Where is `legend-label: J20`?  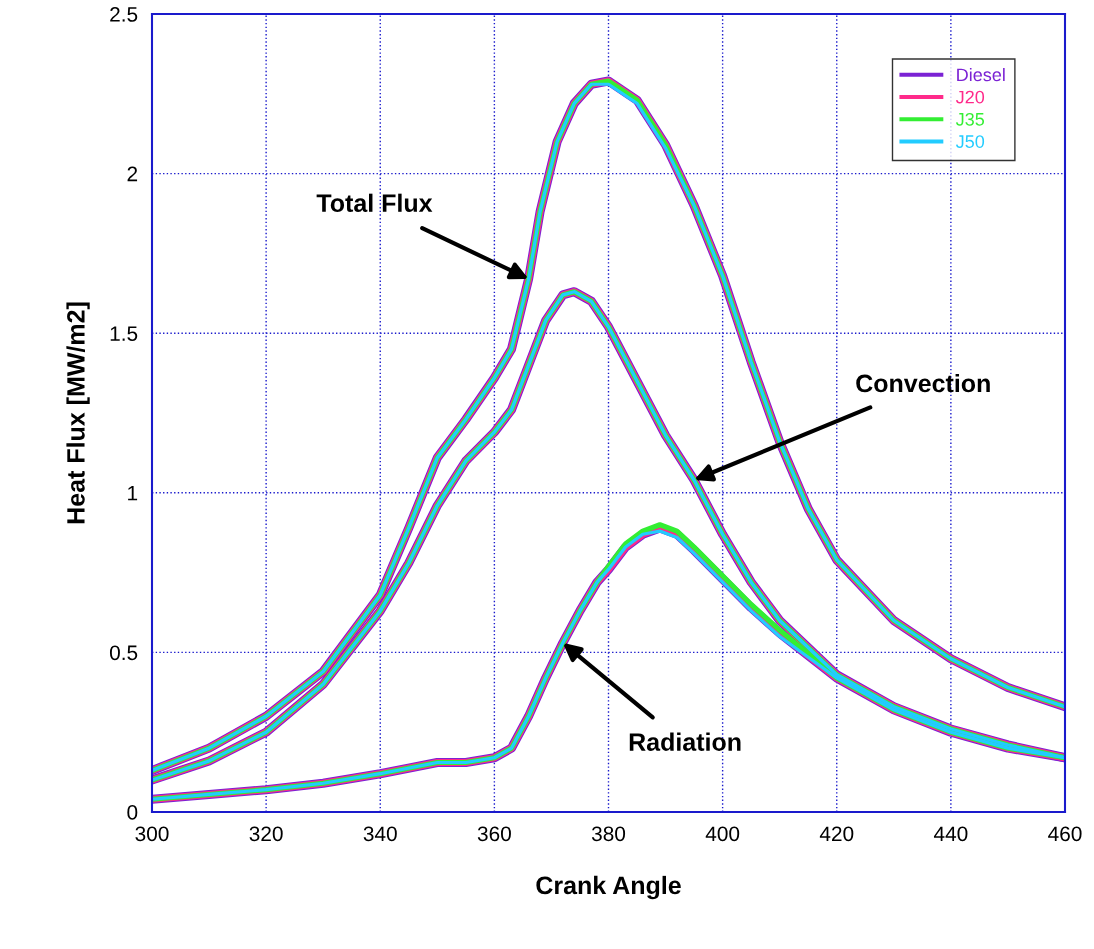
legend-label: J20 is located at coordinates (970, 97).